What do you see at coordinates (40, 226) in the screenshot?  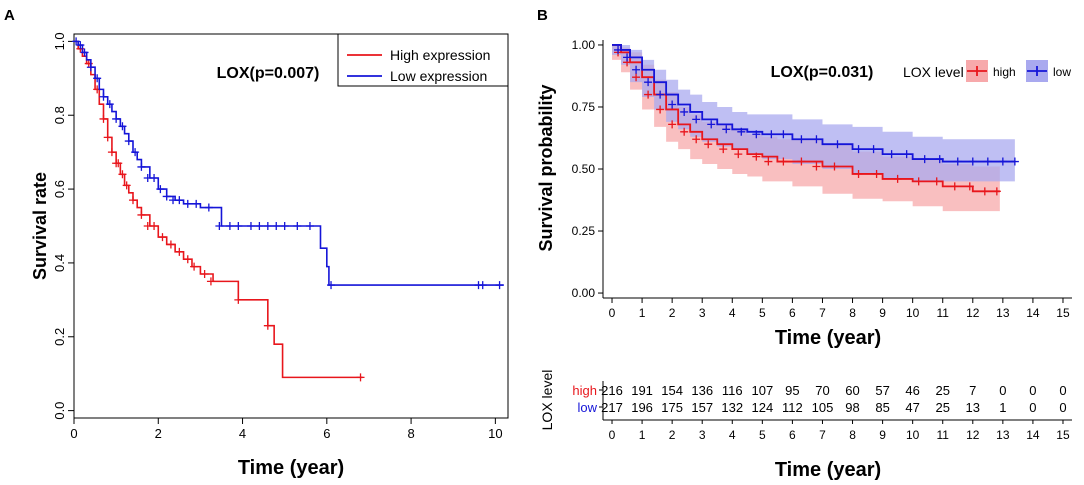 I see `panel-a-y-axis-label: Survival rate` at bounding box center [40, 226].